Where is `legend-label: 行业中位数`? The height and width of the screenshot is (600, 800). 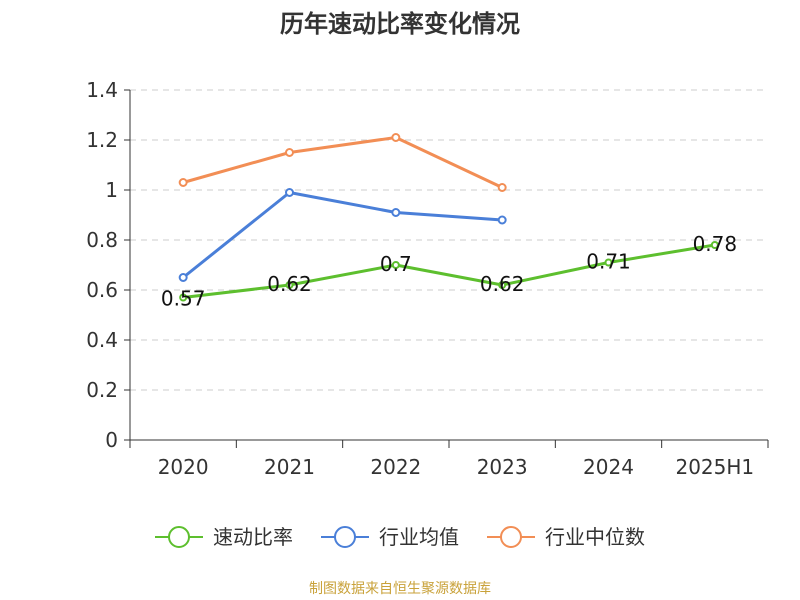
legend-label: 行业中位数 is located at coordinates (595, 537).